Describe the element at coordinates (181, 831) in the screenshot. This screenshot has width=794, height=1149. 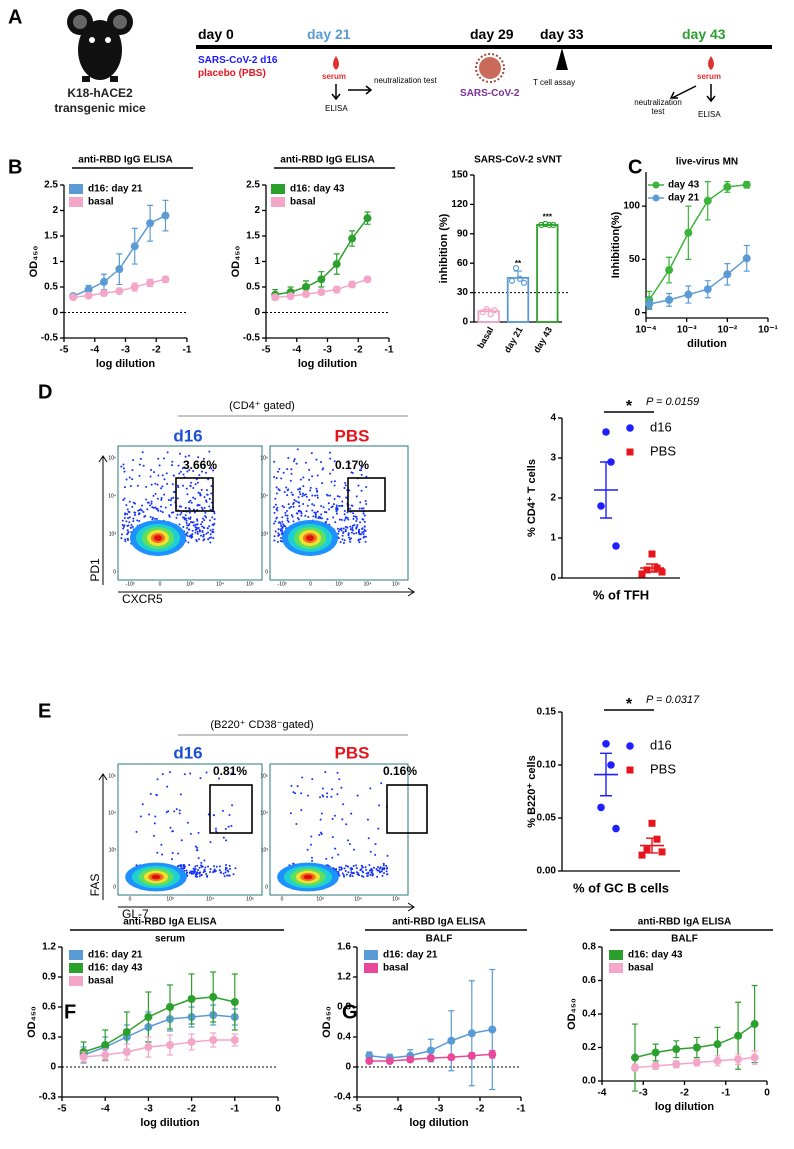
I see `density-plot` at that location.